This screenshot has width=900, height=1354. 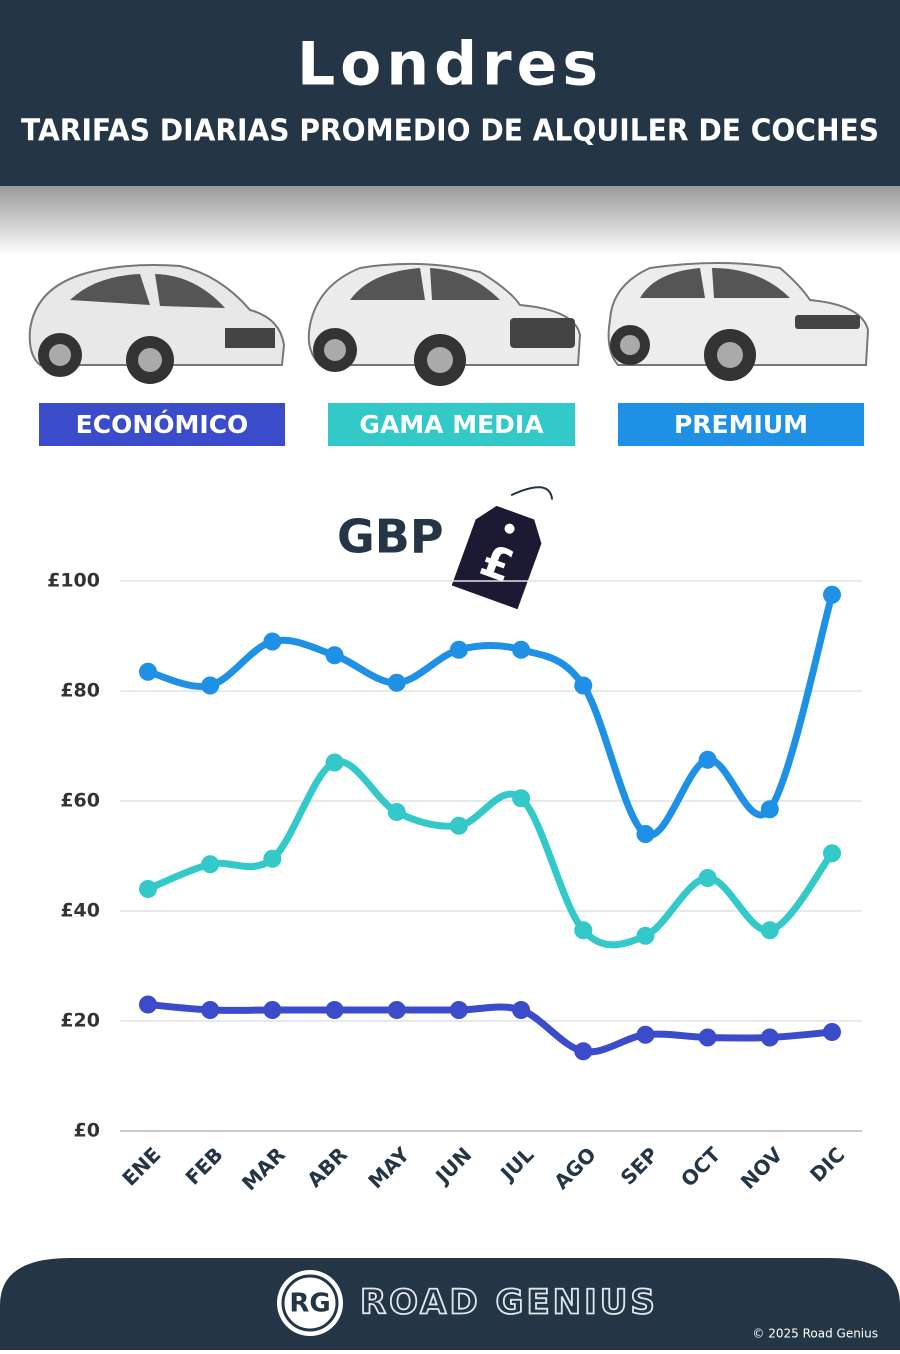 I want to click on x-tick-label: JUL, so click(x=516, y=1164).